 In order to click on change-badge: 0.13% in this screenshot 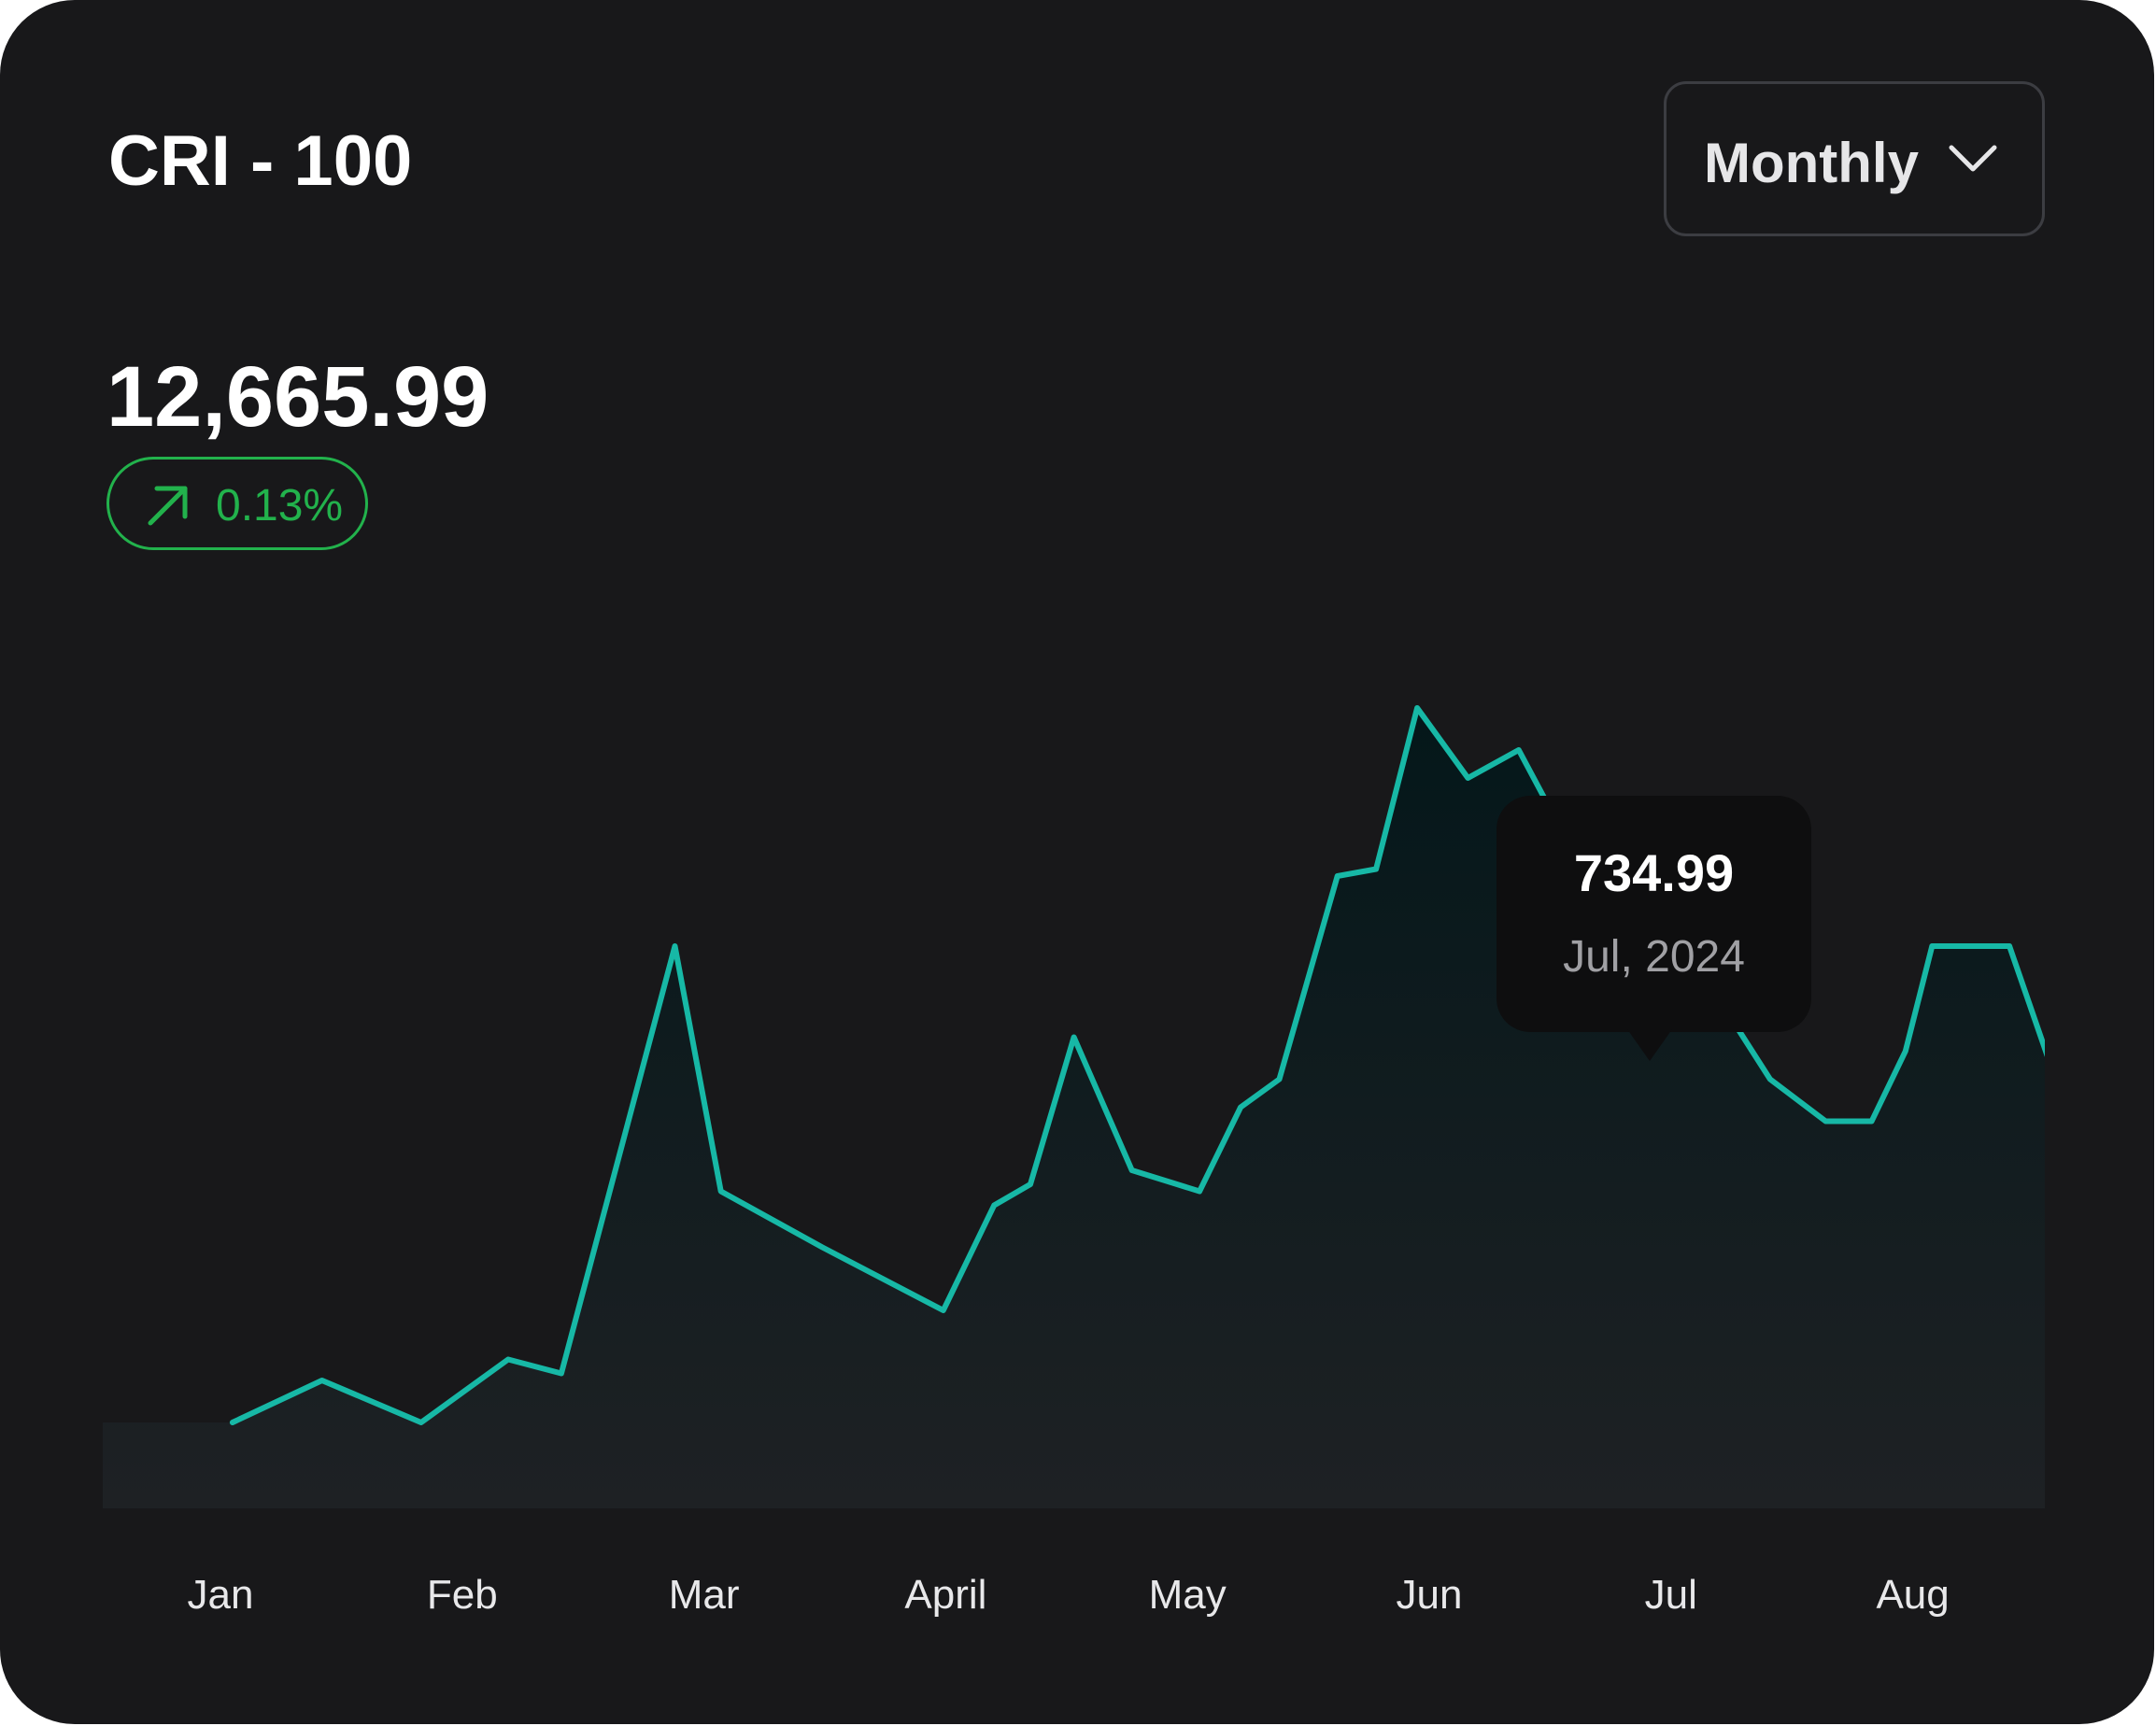, I will do `click(237, 503)`.